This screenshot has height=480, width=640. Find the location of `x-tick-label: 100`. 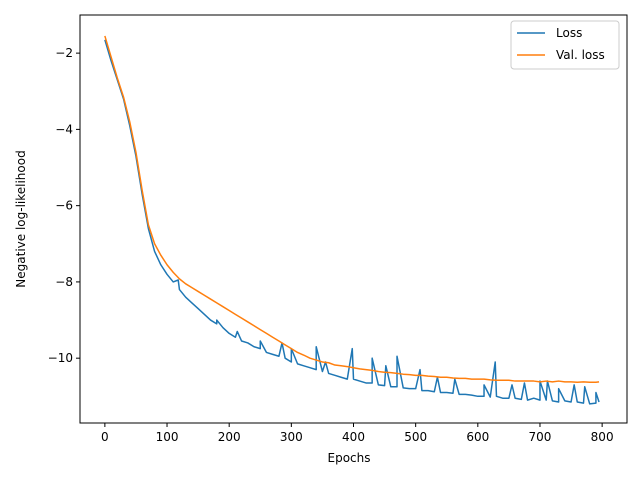

x-tick-label: 100 is located at coordinates (167, 437).